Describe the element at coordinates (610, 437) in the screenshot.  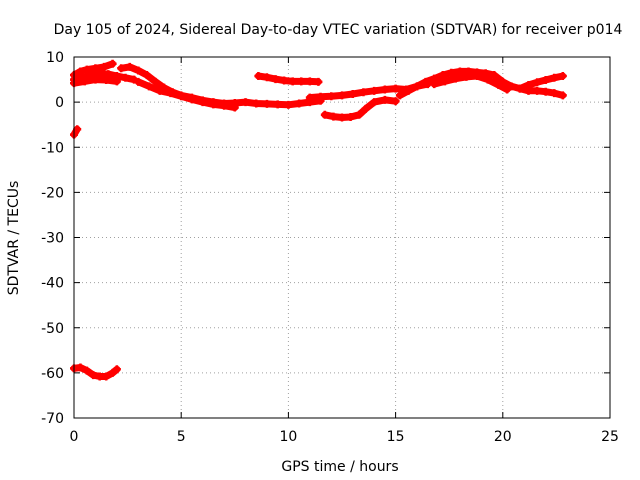
I see `x-tick-label: 25` at that location.